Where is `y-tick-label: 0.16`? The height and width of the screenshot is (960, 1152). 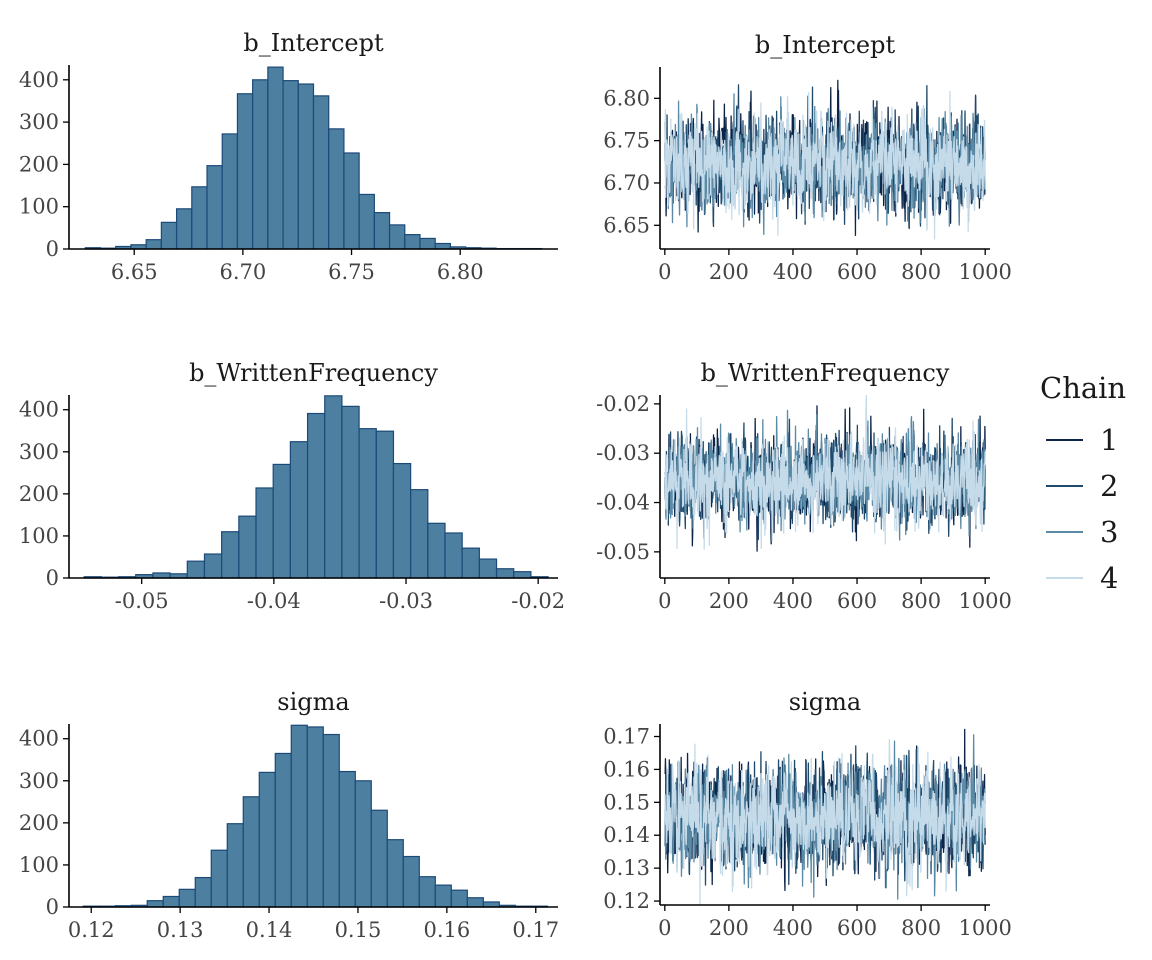 y-tick-label: 0.16 is located at coordinates (626, 769).